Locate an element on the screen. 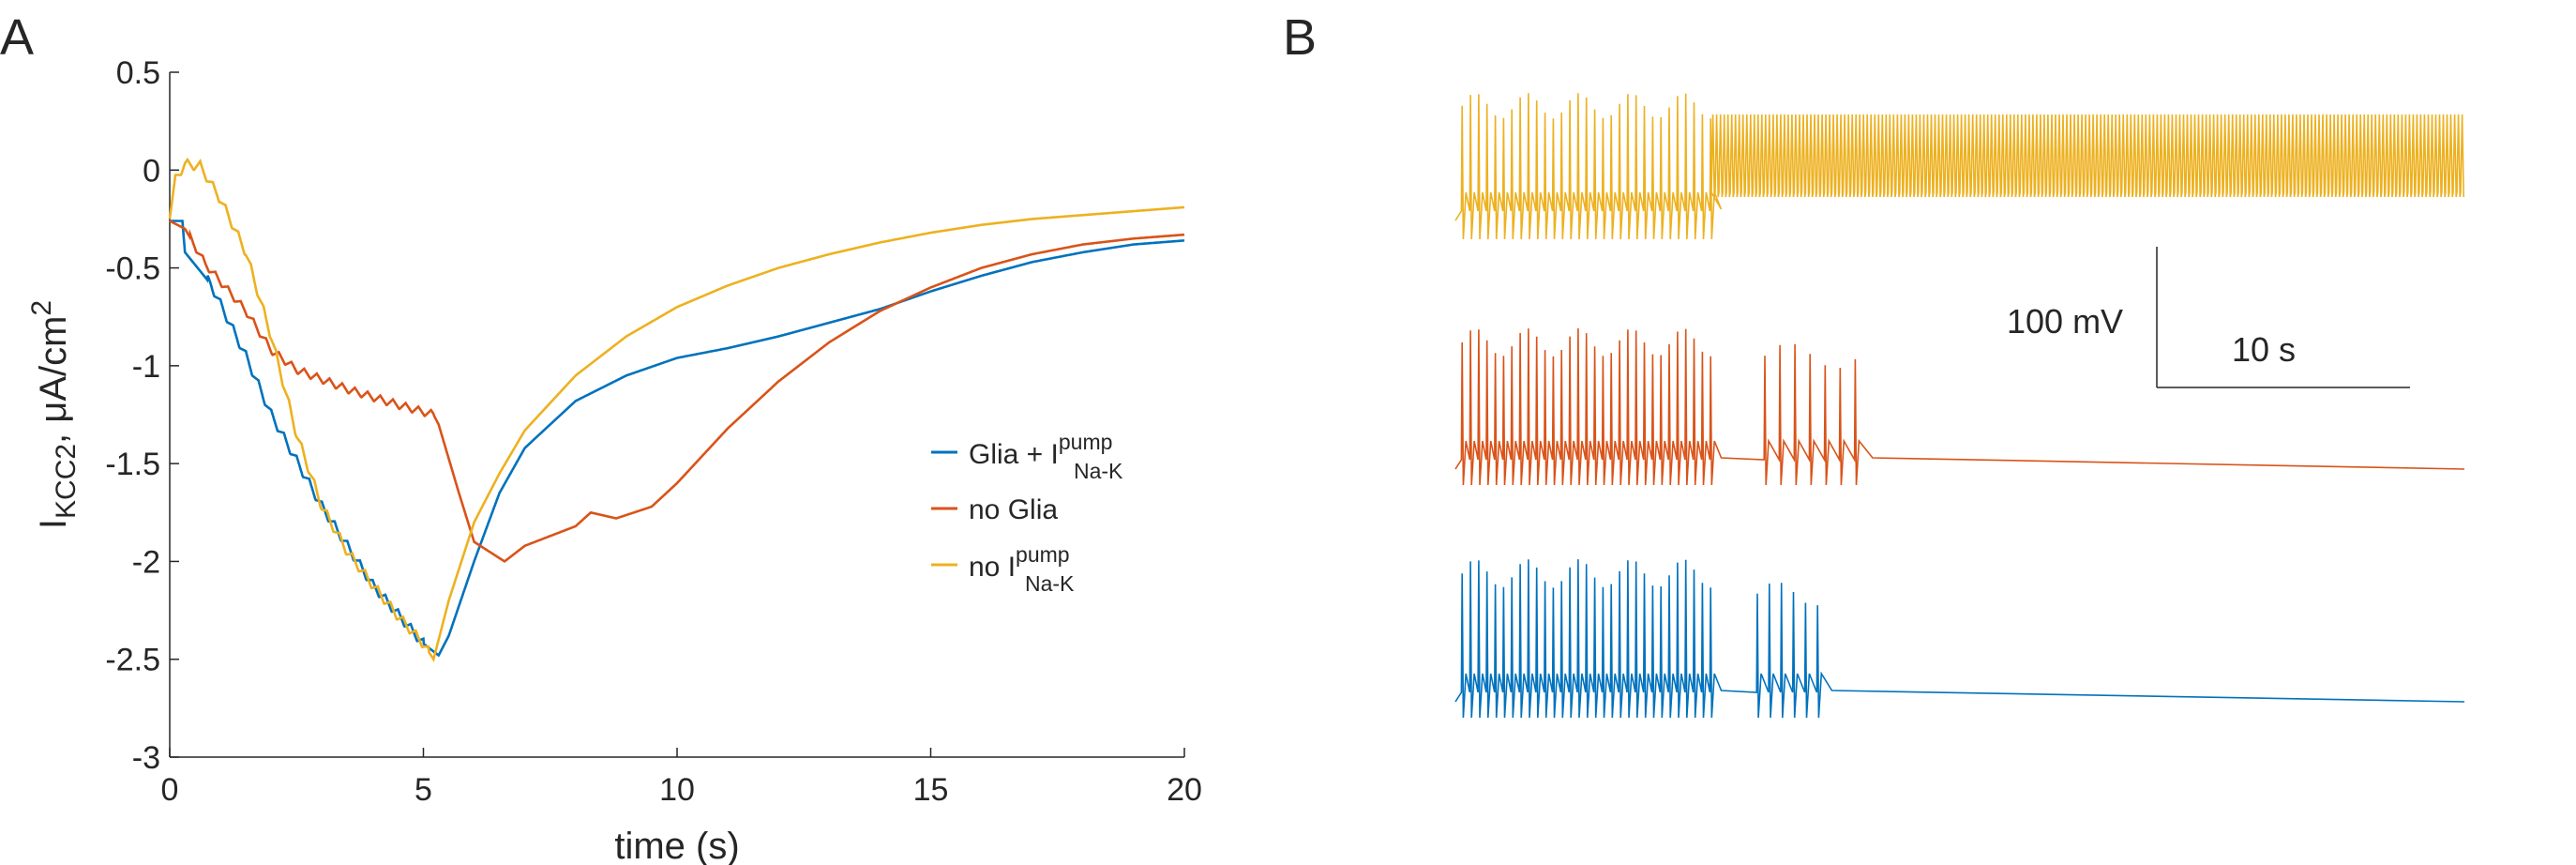  legend-label-blue-sub: Na-K is located at coordinates (1098, 471).